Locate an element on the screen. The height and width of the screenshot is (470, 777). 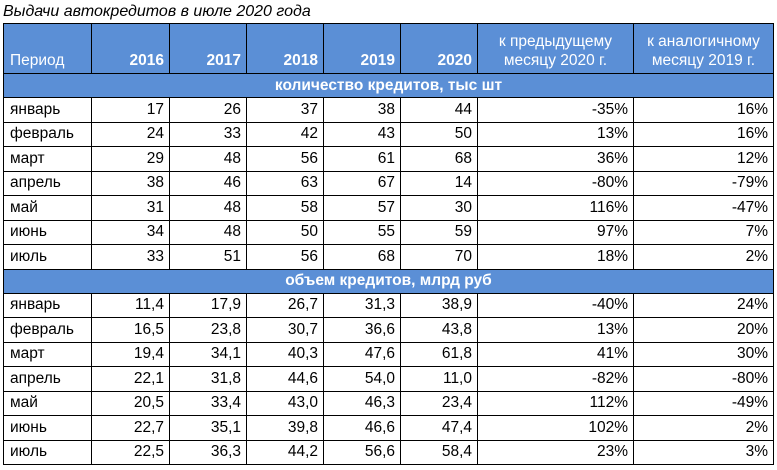
value-cell: 11,4 is located at coordinates (130, 305).